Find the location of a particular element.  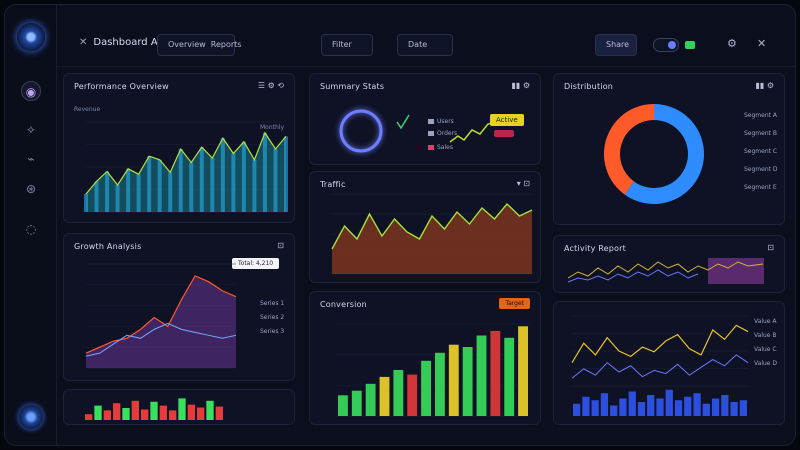

legend-item: Segment B is located at coordinates (761, 133).